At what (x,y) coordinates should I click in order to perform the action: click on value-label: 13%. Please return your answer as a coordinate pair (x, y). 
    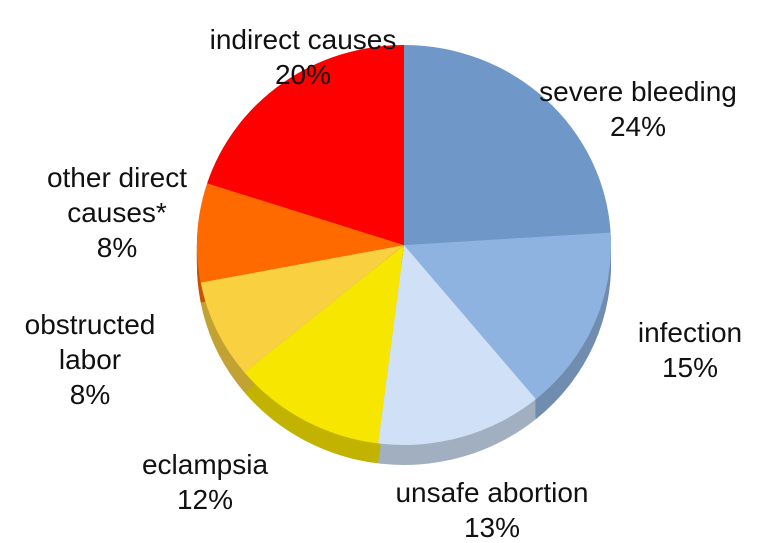
    Looking at the image, I should click on (492, 527).